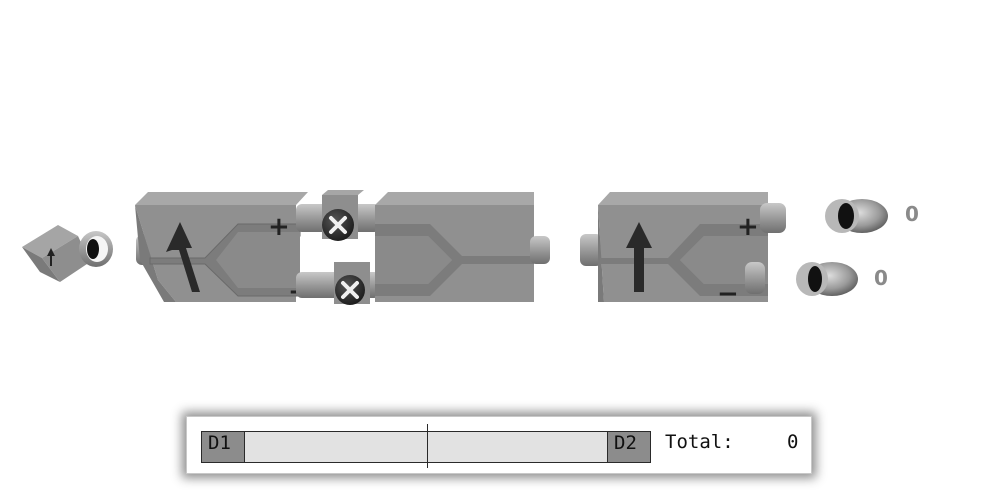  I want to click on analyzer-2: + −, so click(683, 250).